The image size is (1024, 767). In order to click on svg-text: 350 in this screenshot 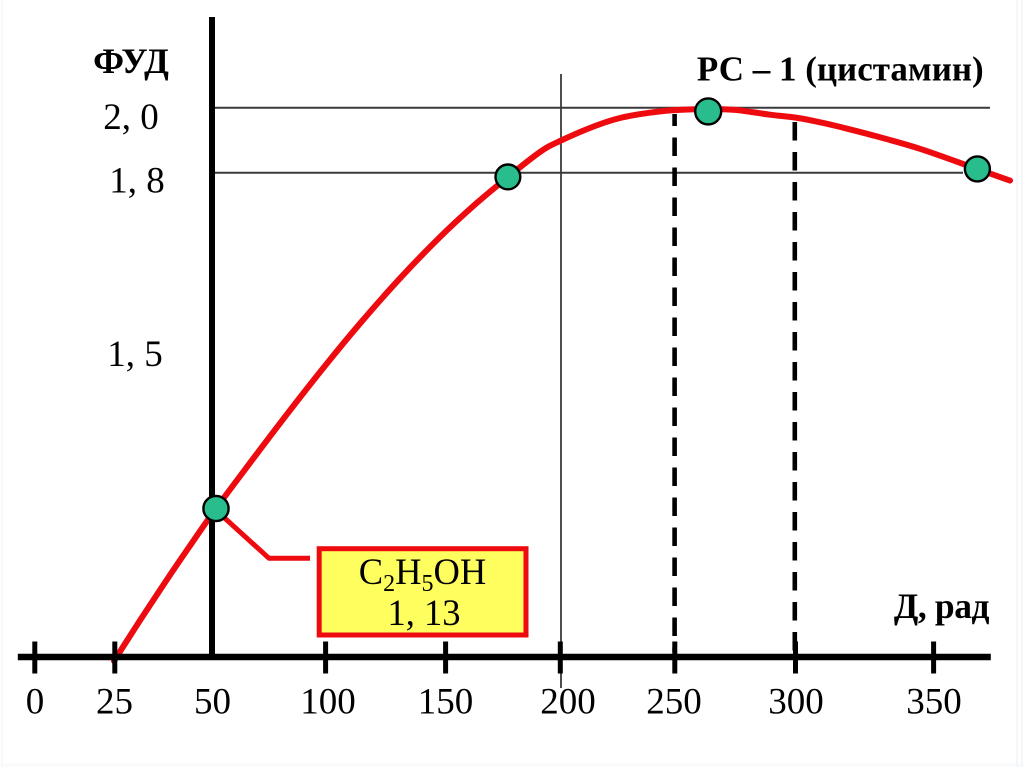, I will do `click(934, 702)`.